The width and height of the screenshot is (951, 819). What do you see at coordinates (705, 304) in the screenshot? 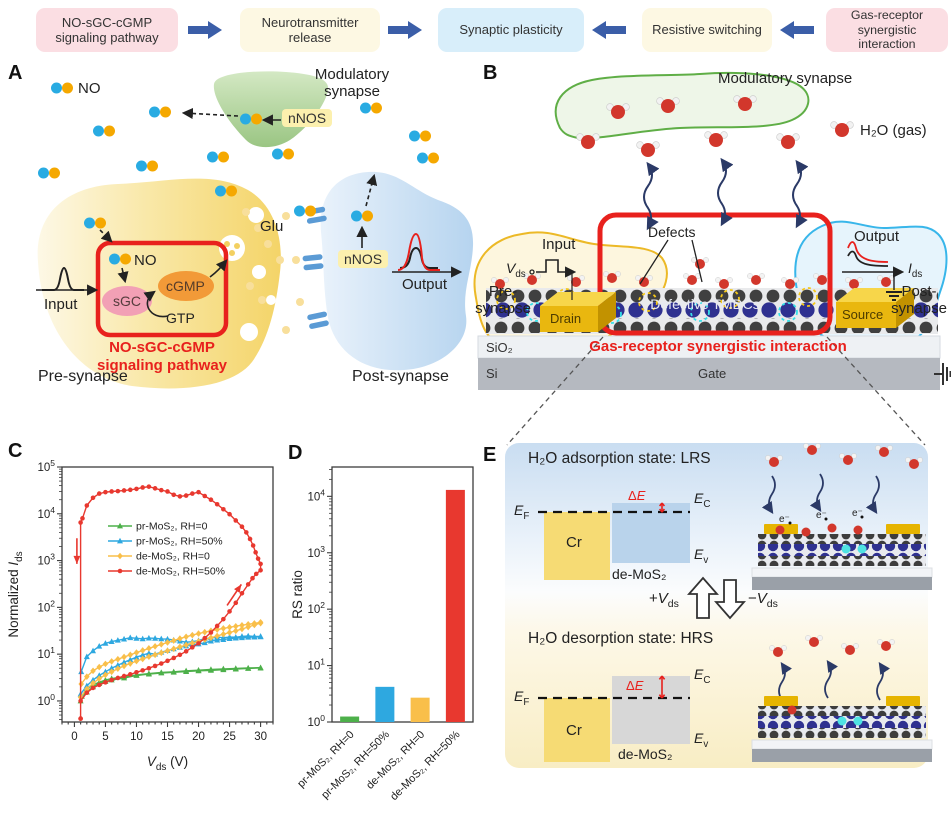
I see `defective-tmdcs-label: Defective TMDCs` at bounding box center [705, 304].